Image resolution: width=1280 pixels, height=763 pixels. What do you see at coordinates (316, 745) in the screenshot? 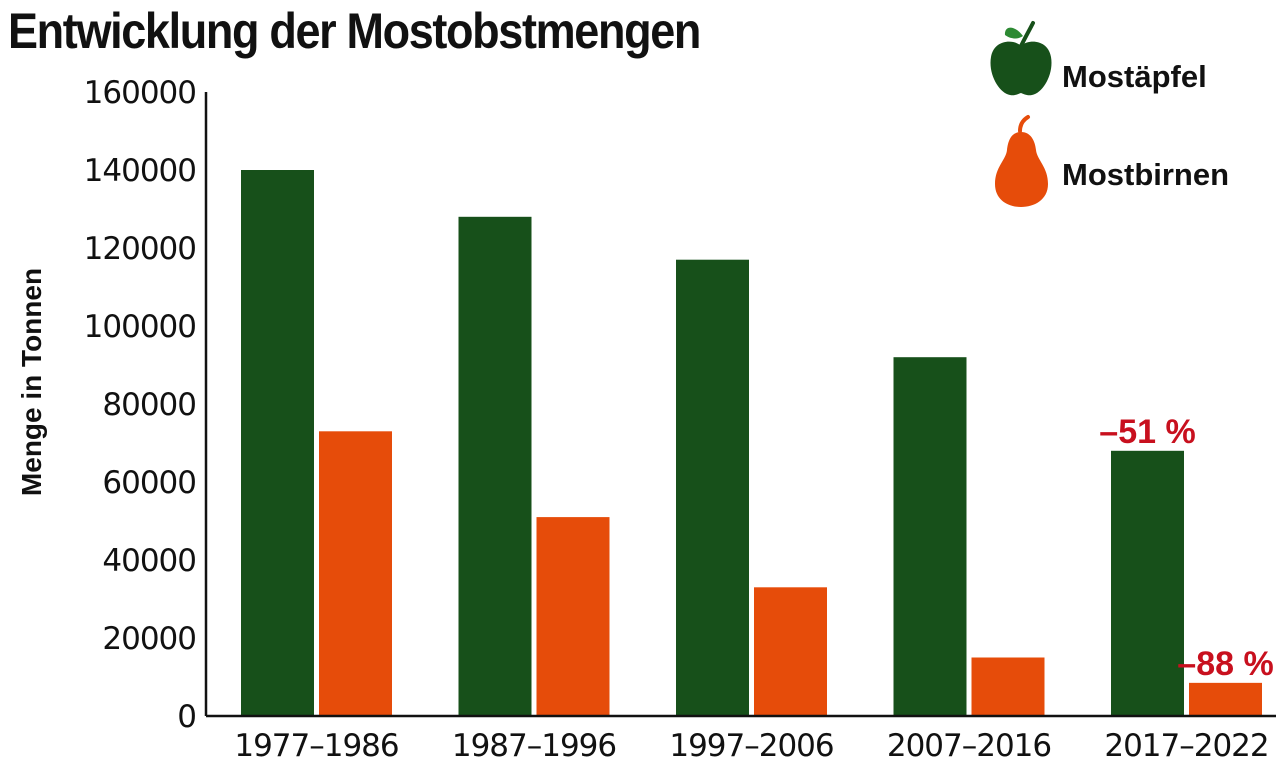
I see `x-category-label: 1977–1986` at bounding box center [316, 745].